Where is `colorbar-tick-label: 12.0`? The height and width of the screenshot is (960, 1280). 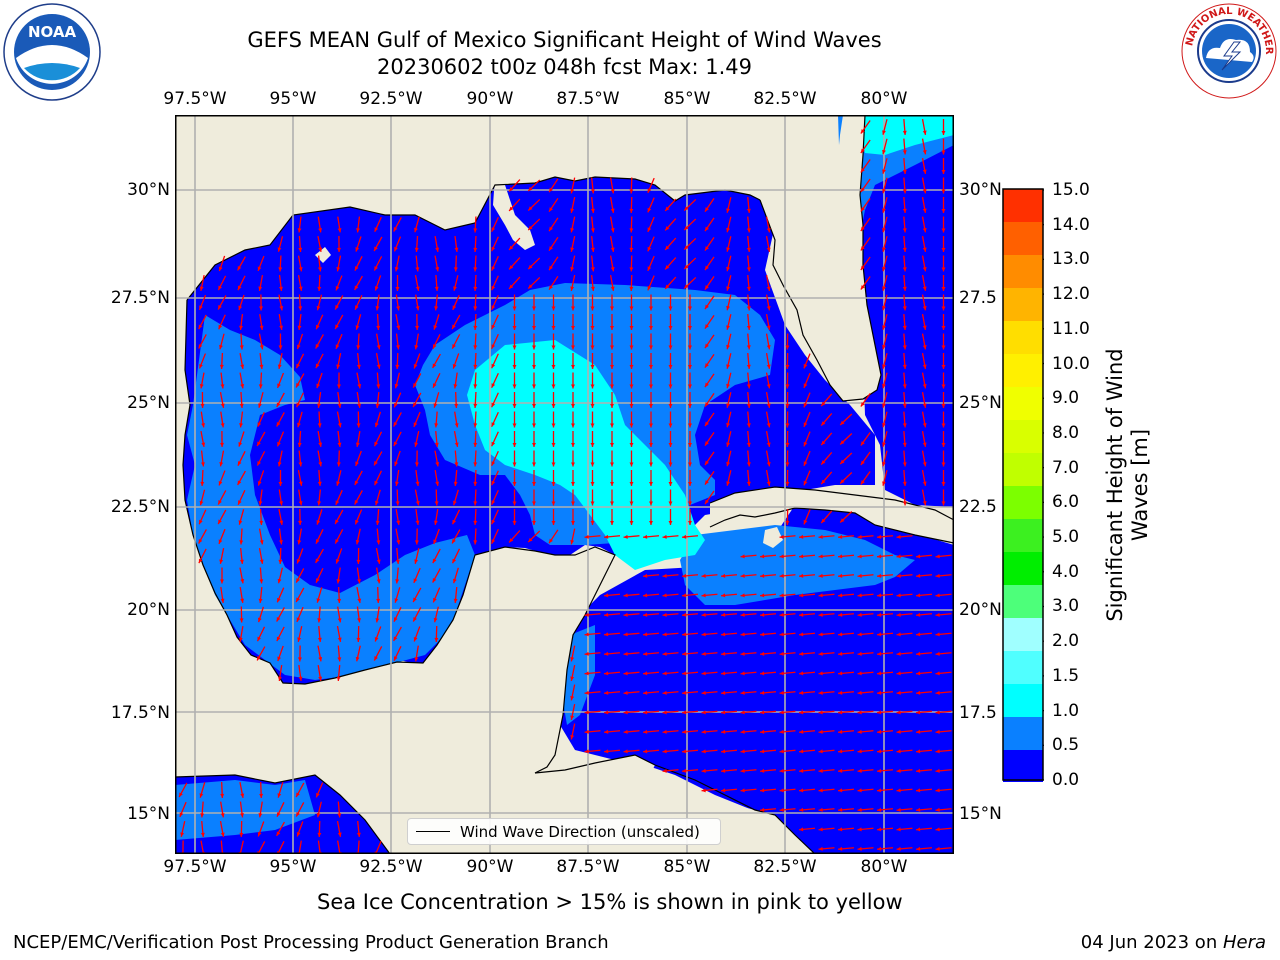 colorbar-tick-label: 12.0 is located at coordinates (1071, 294).